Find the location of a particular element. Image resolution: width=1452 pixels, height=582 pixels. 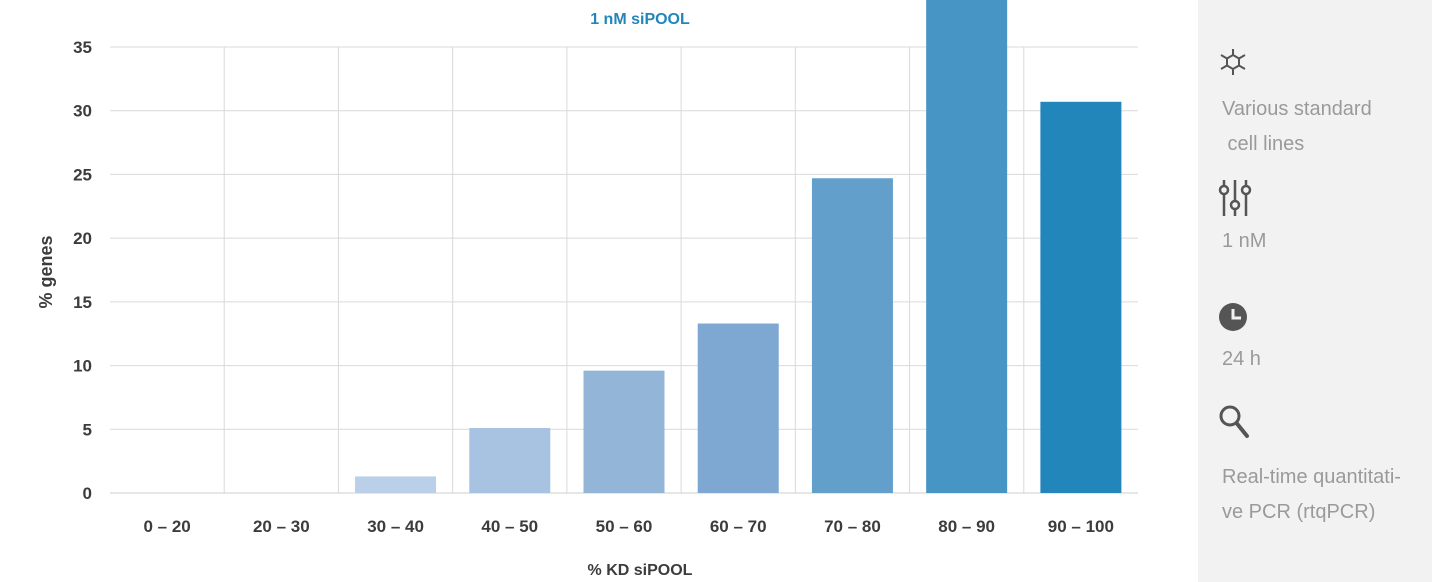

y-tick-label: 30 is located at coordinates (82, 111).